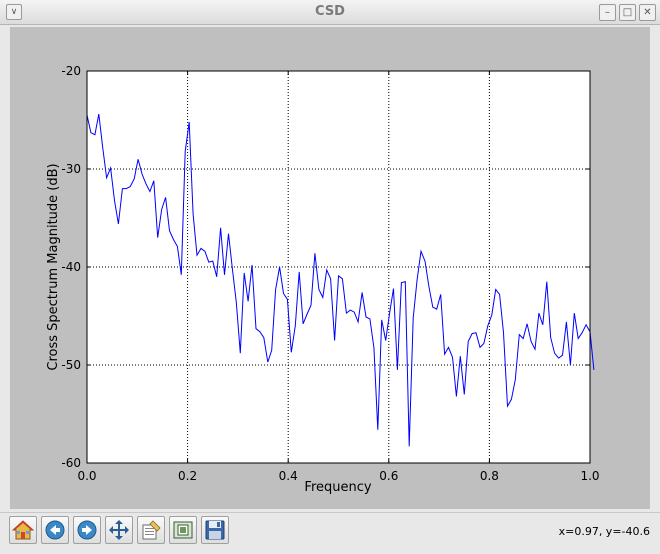 Image resolution: width=660 pixels, height=554 pixels. I want to click on move-arrows-icon, so click(119, 530).